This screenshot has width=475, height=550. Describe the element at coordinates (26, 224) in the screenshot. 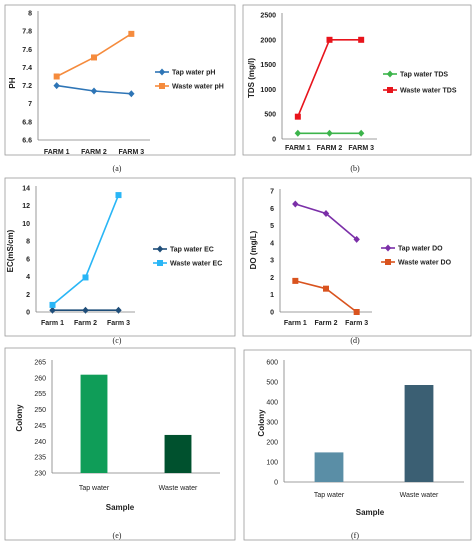

I see `c-ytick-label: 10` at that location.